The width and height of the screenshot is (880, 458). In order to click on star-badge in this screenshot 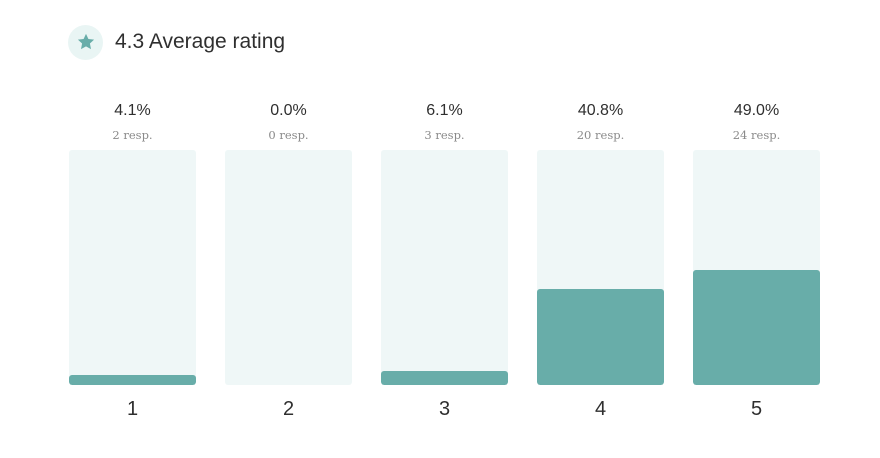, I will do `click(85, 42)`.